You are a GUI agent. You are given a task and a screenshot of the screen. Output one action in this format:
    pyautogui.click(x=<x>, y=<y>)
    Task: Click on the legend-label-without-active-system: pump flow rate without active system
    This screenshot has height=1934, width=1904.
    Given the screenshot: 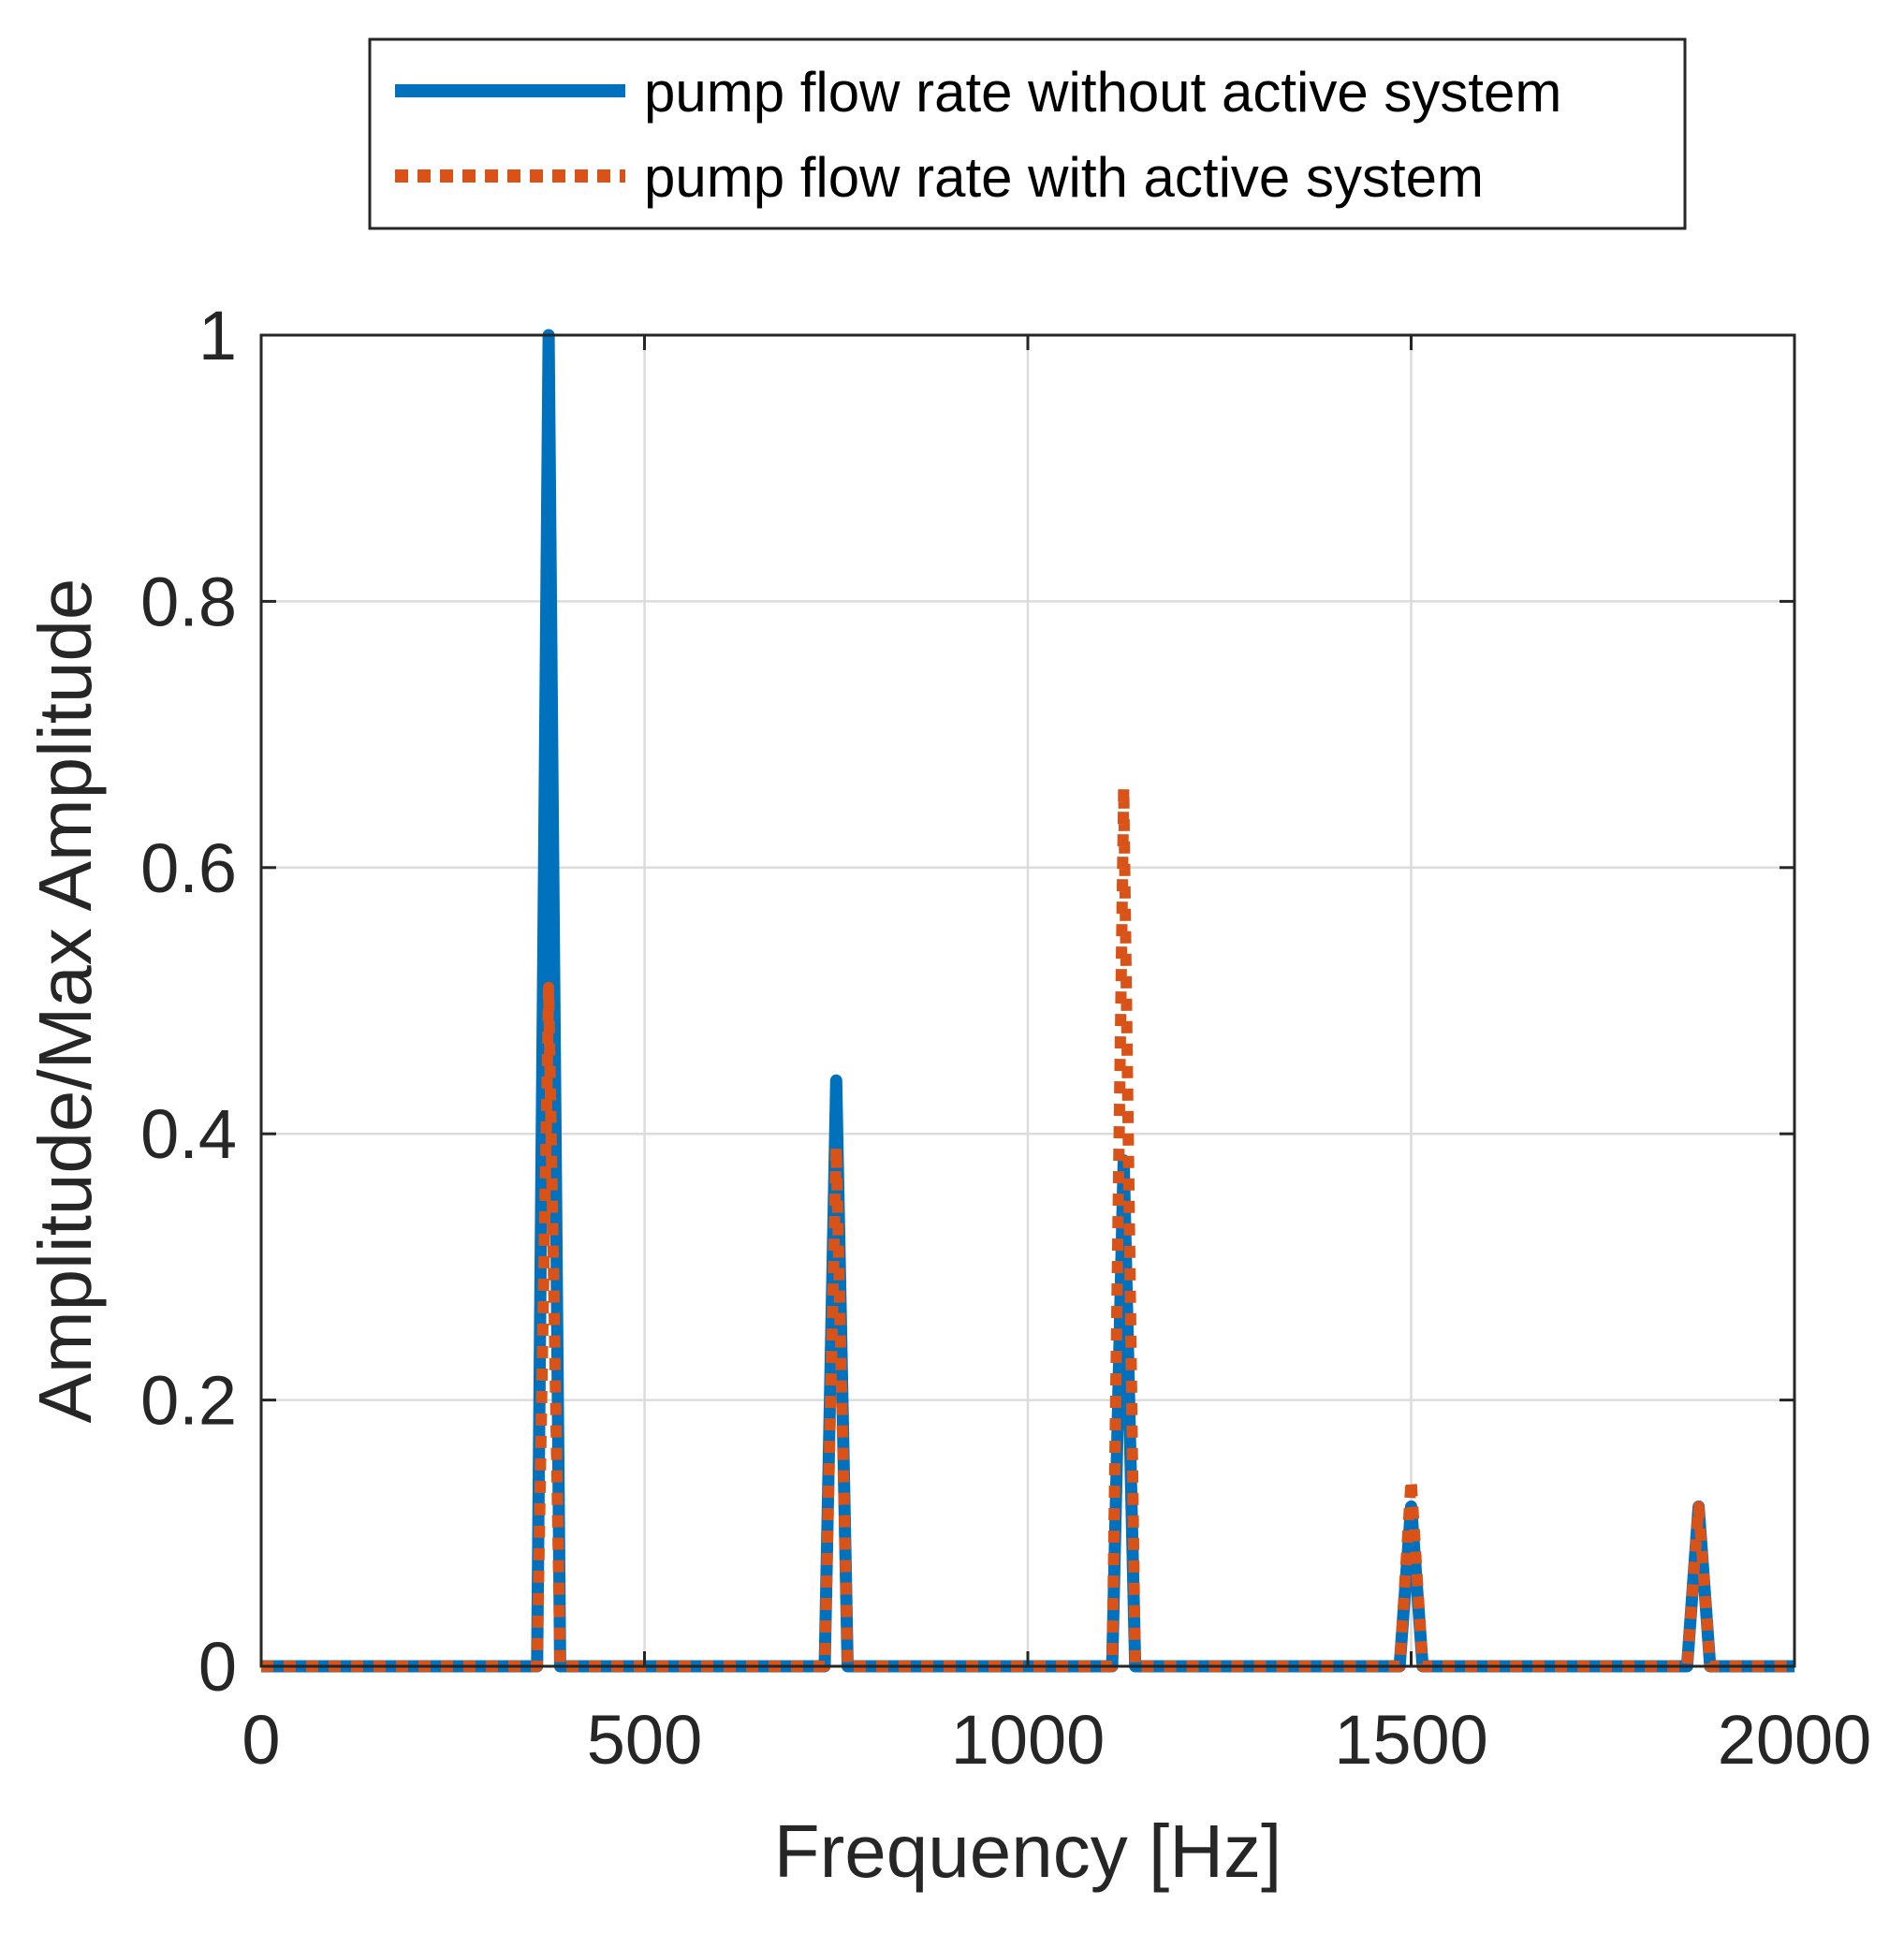 What is the action you would take?
    pyautogui.click(x=1102, y=93)
    